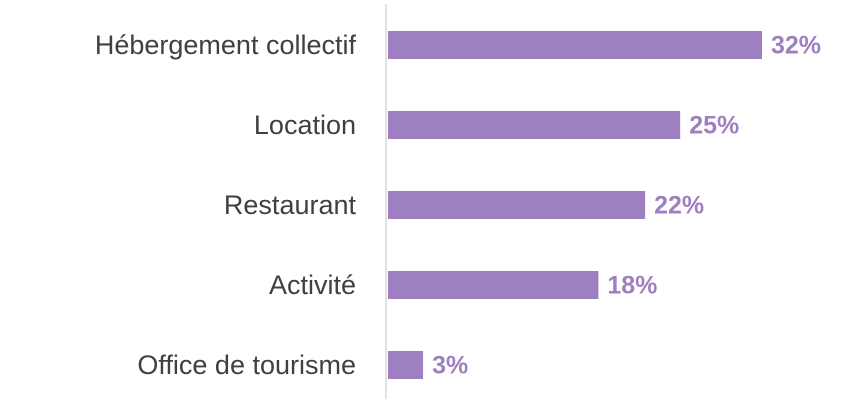 The height and width of the screenshot is (401, 848). What do you see at coordinates (714, 126) in the screenshot?
I see `value-label: 25%` at bounding box center [714, 126].